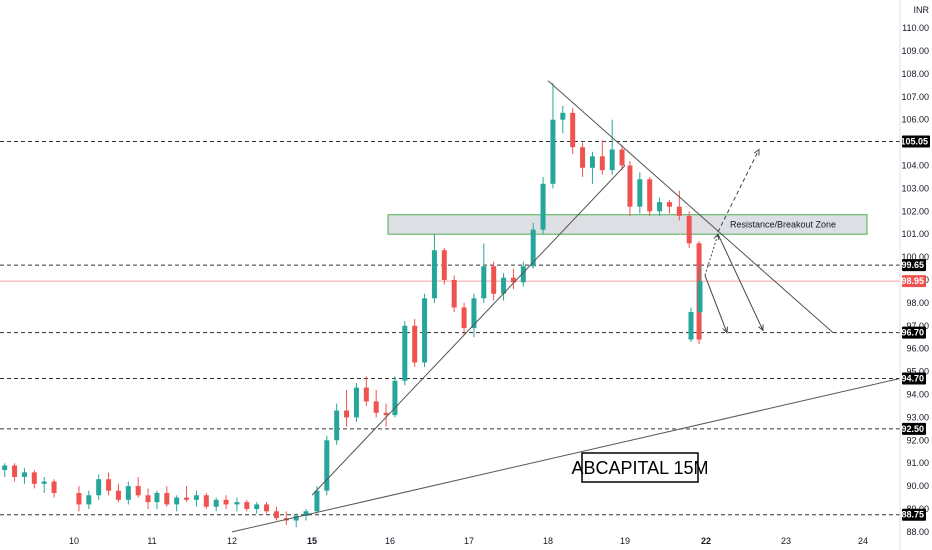  Describe the element at coordinates (915, 74) in the screenshot. I see `y-tick-label: 108.00` at that location.